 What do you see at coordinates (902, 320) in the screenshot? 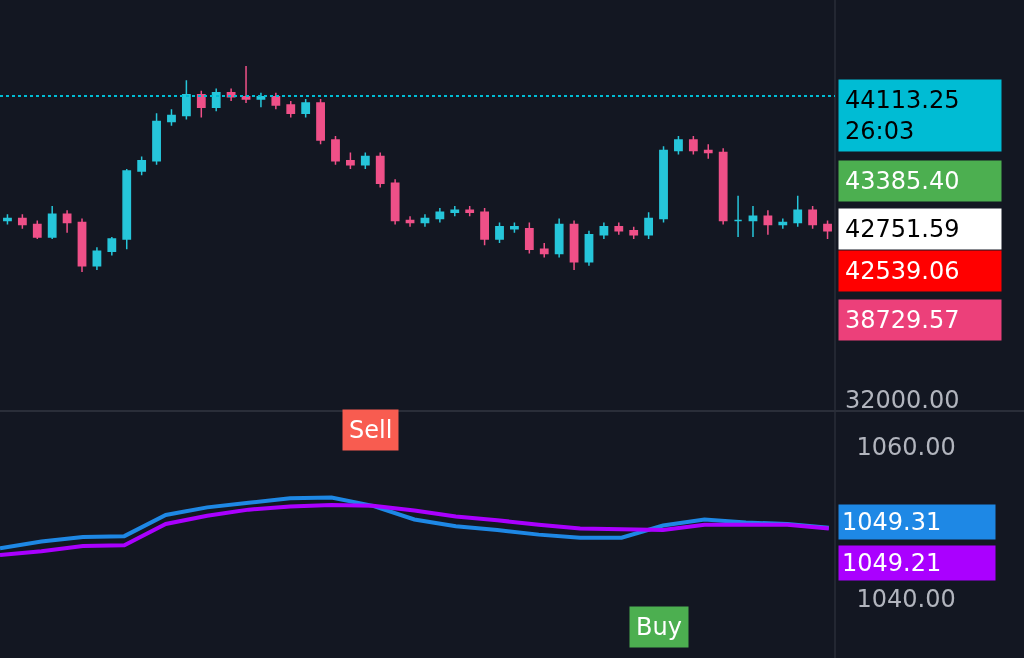
I see `text: 38729.57` at bounding box center [902, 320].